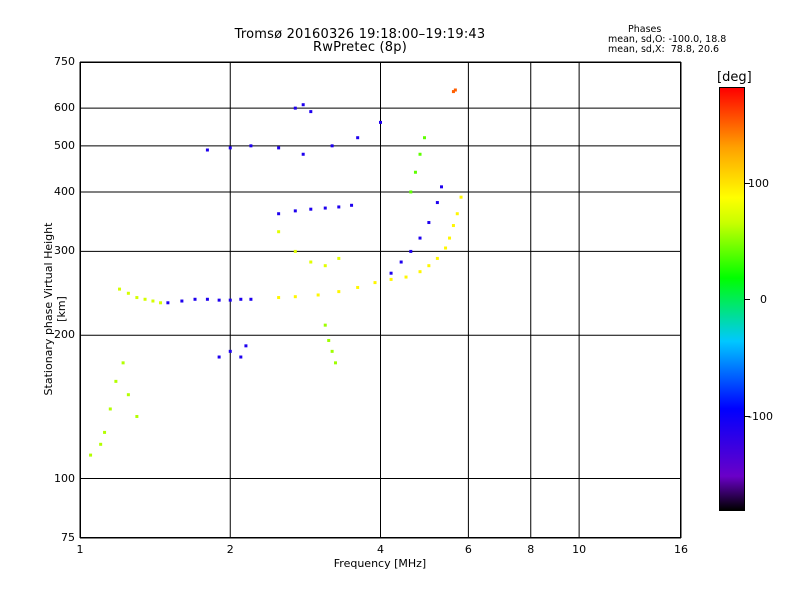 The image size is (800, 600). What do you see at coordinates (360, 34) in the screenshot?
I see `chart-title: Tromsø 20160326 19:18:00–19:19:43` at bounding box center [360, 34].